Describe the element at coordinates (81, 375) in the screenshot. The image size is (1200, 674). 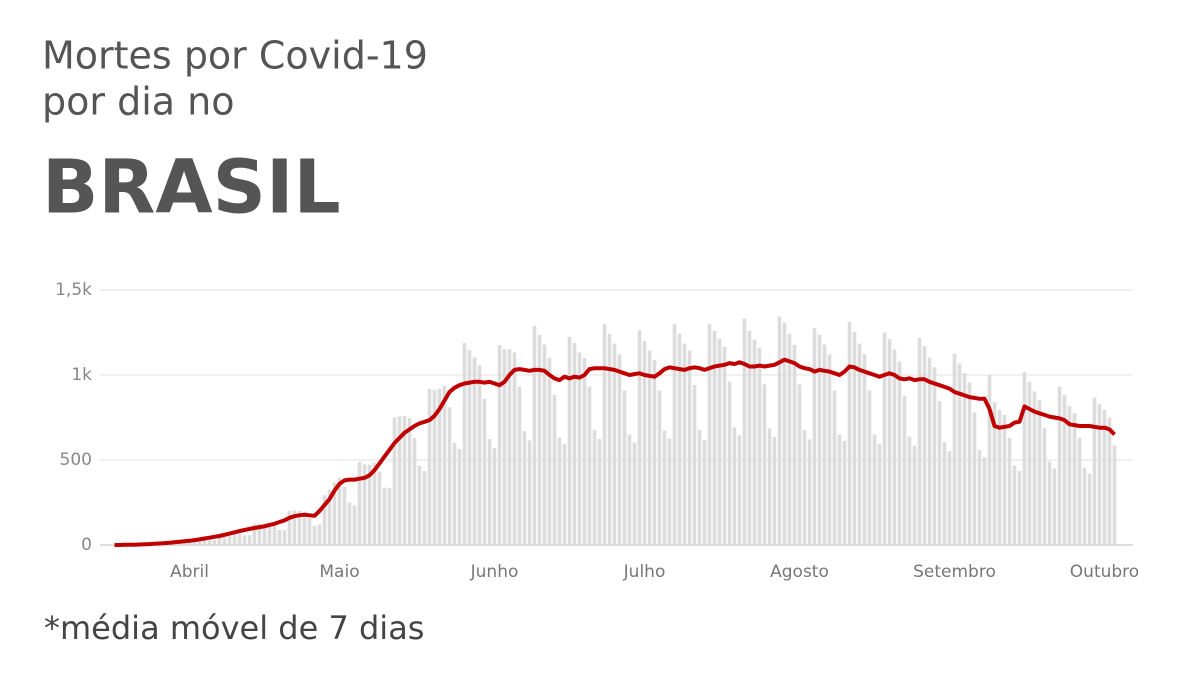
I see `y-tick-label: 1k` at that location.